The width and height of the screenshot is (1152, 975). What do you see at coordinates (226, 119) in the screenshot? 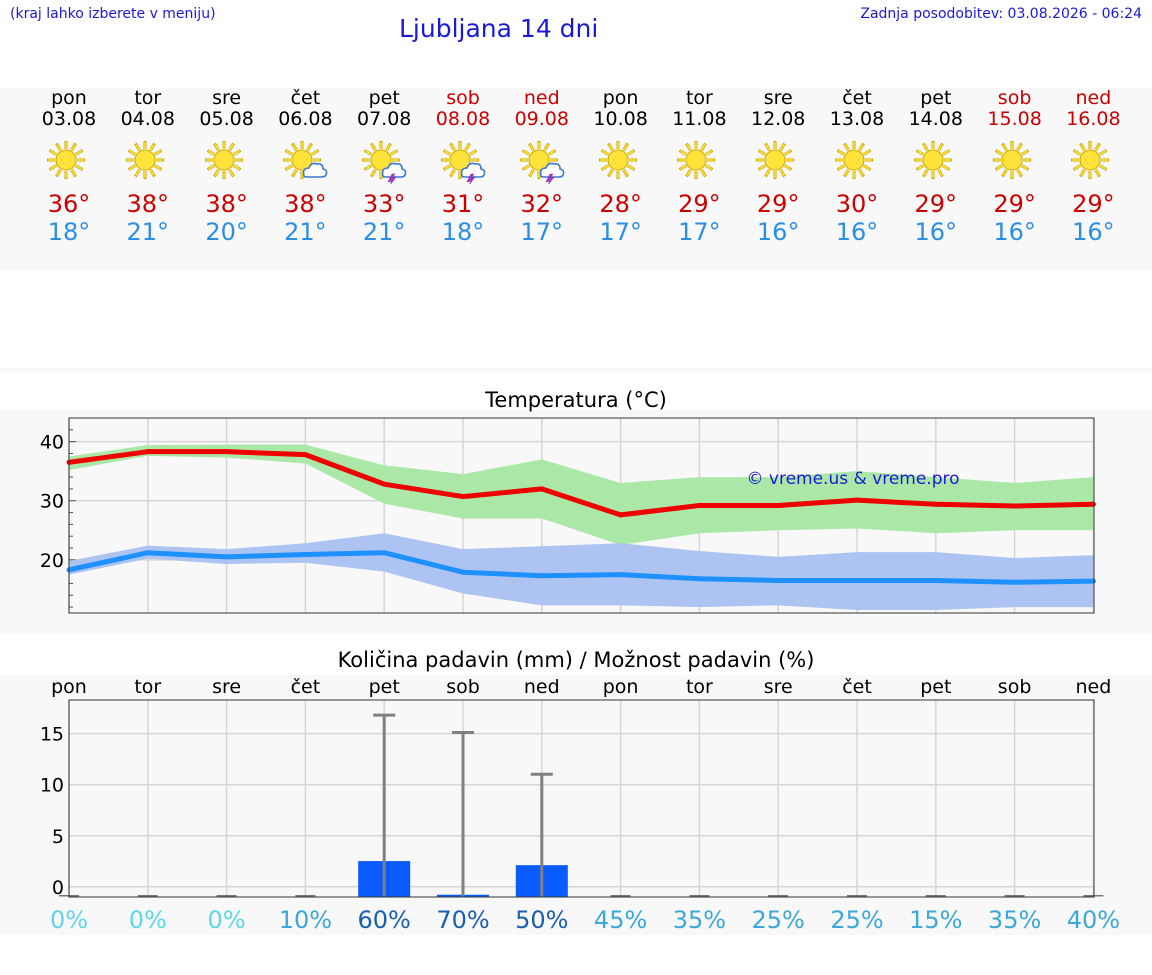
I see `day-date: 05.08` at bounding box center [226, 119].